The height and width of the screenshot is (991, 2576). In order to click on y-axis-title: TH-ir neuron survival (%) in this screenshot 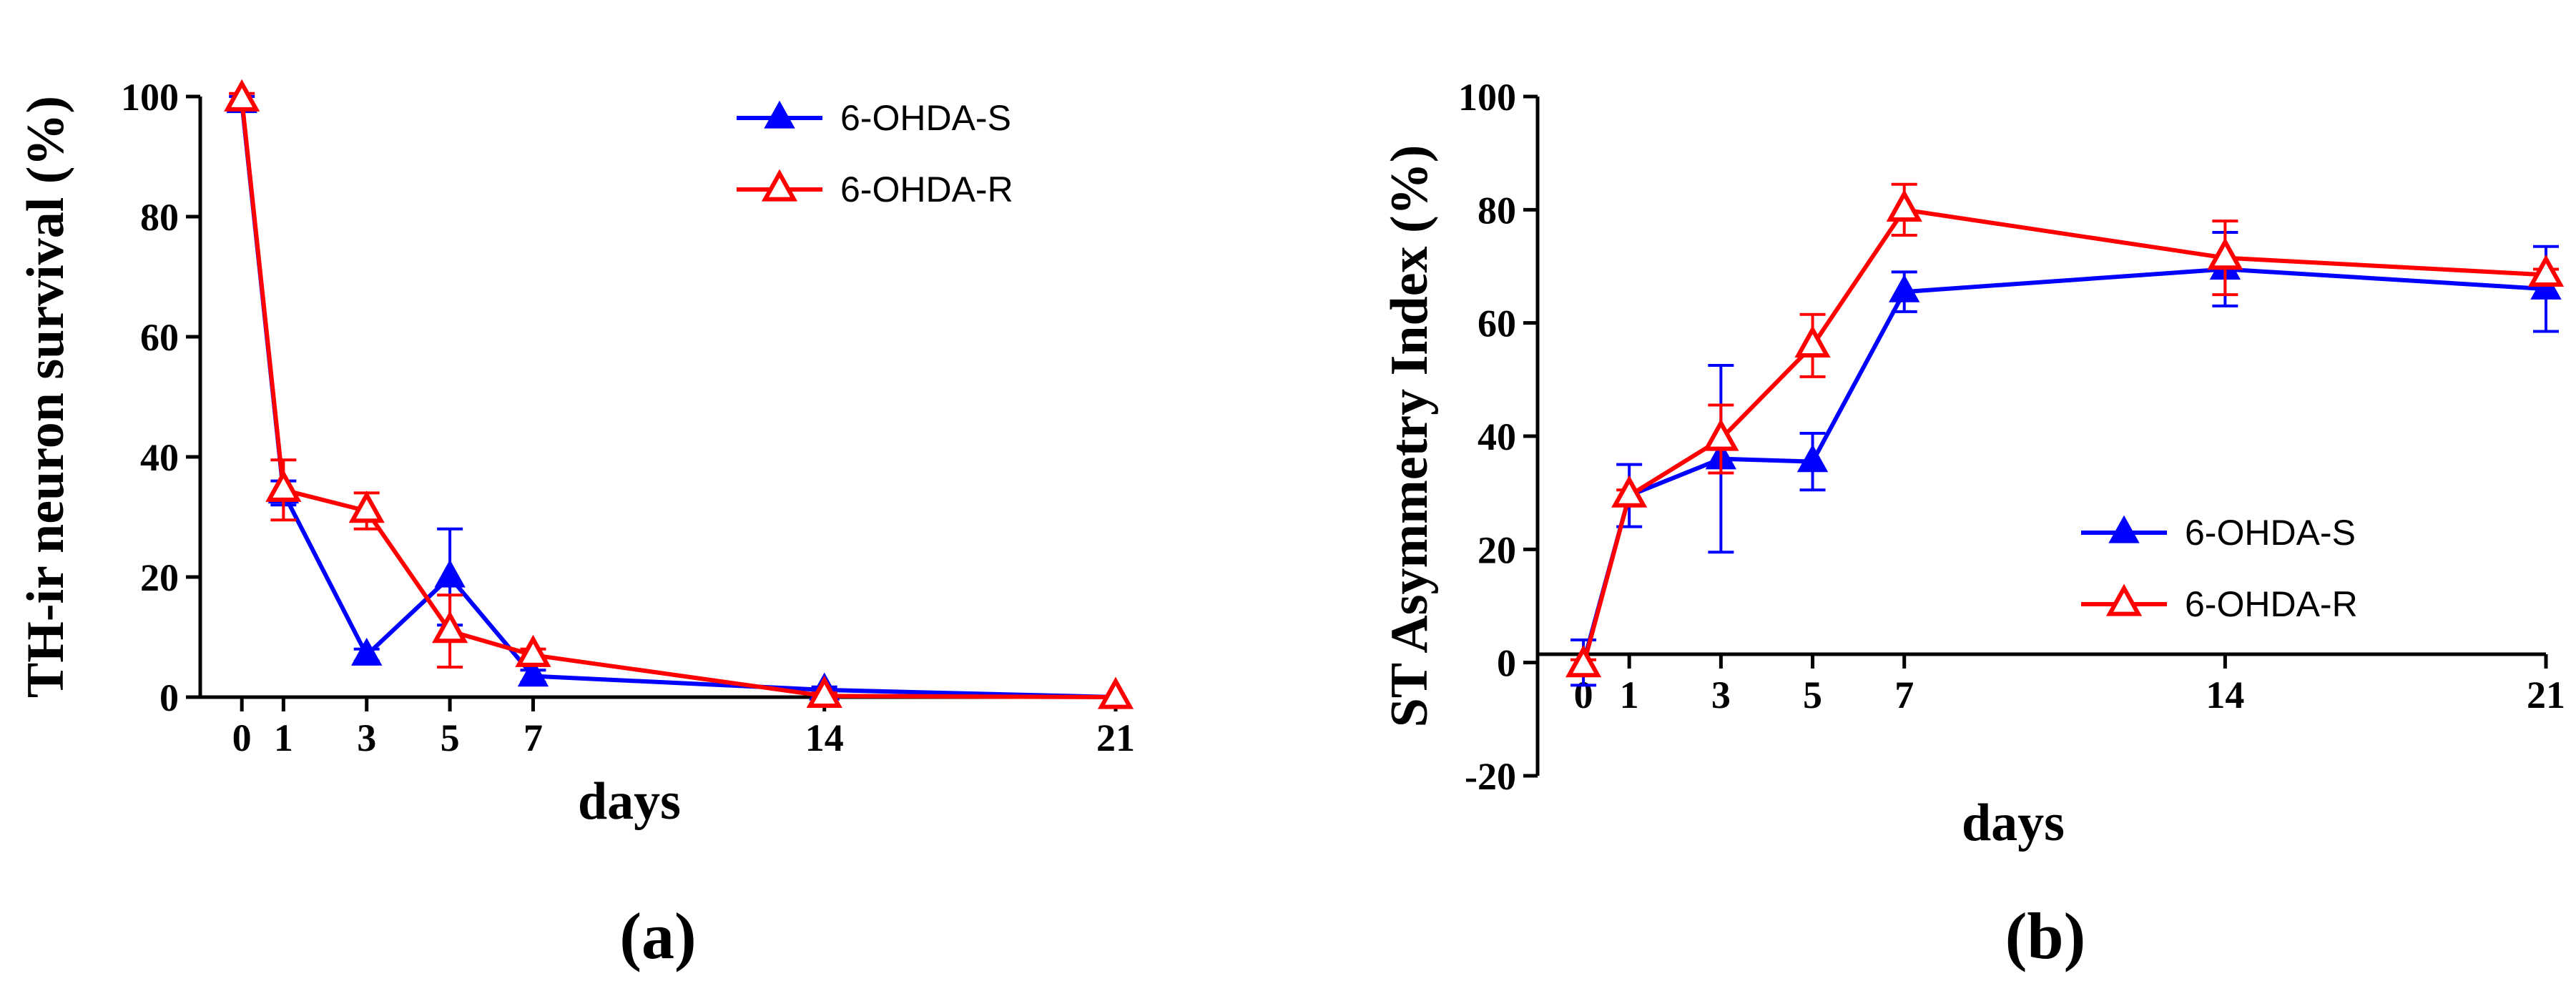, I will do `click(46, 397)`.